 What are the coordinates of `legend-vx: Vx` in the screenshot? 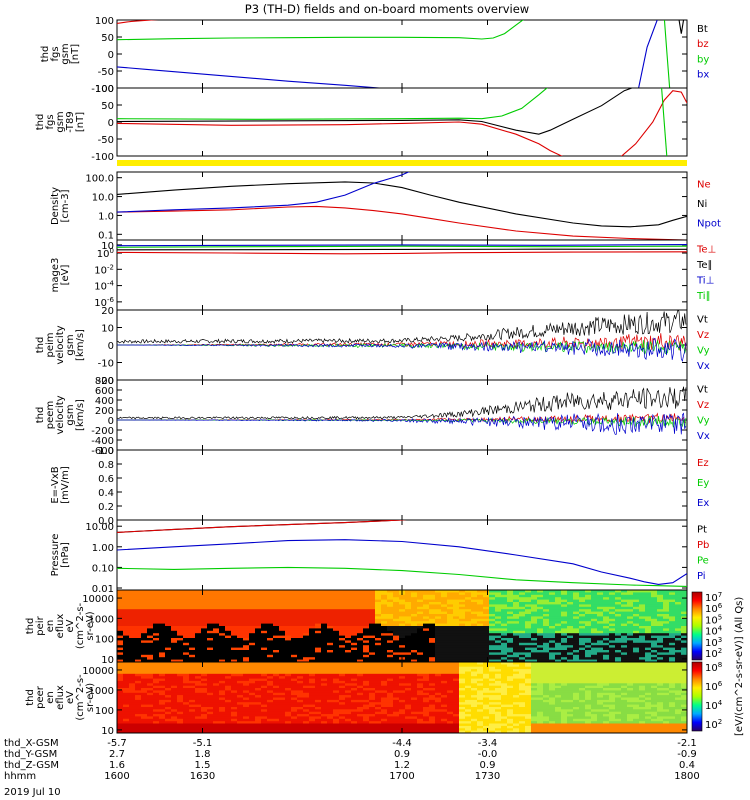 It's located at (703, 366).